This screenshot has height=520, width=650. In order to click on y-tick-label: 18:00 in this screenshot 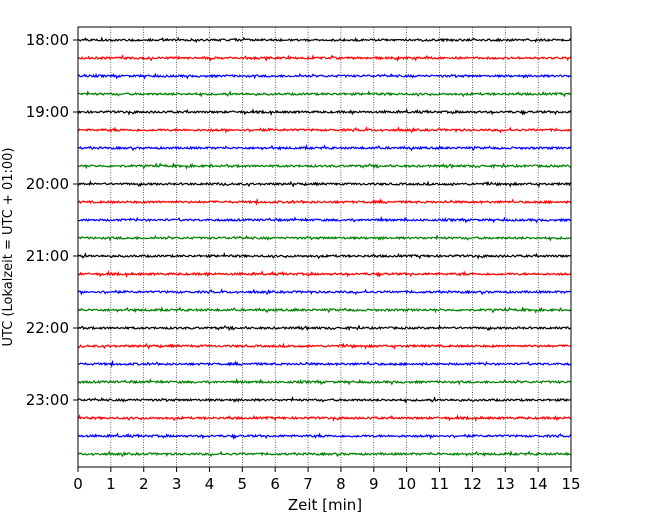, I will do `click(47, 40)`.